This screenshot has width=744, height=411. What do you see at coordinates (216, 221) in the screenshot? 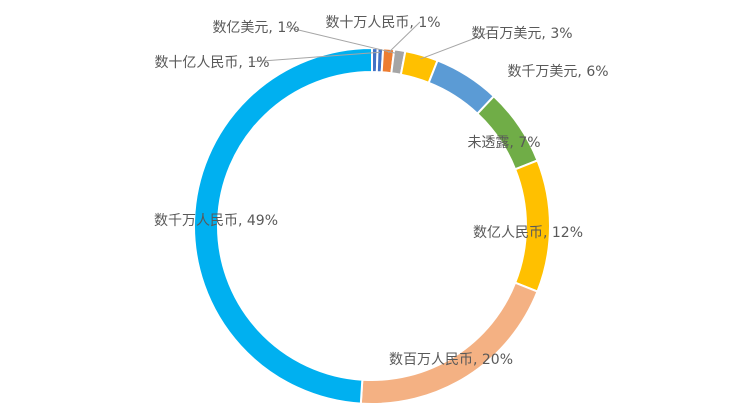
I see `data-label-10: 数千万人民币, 49%` at bounding box center [216, 221].